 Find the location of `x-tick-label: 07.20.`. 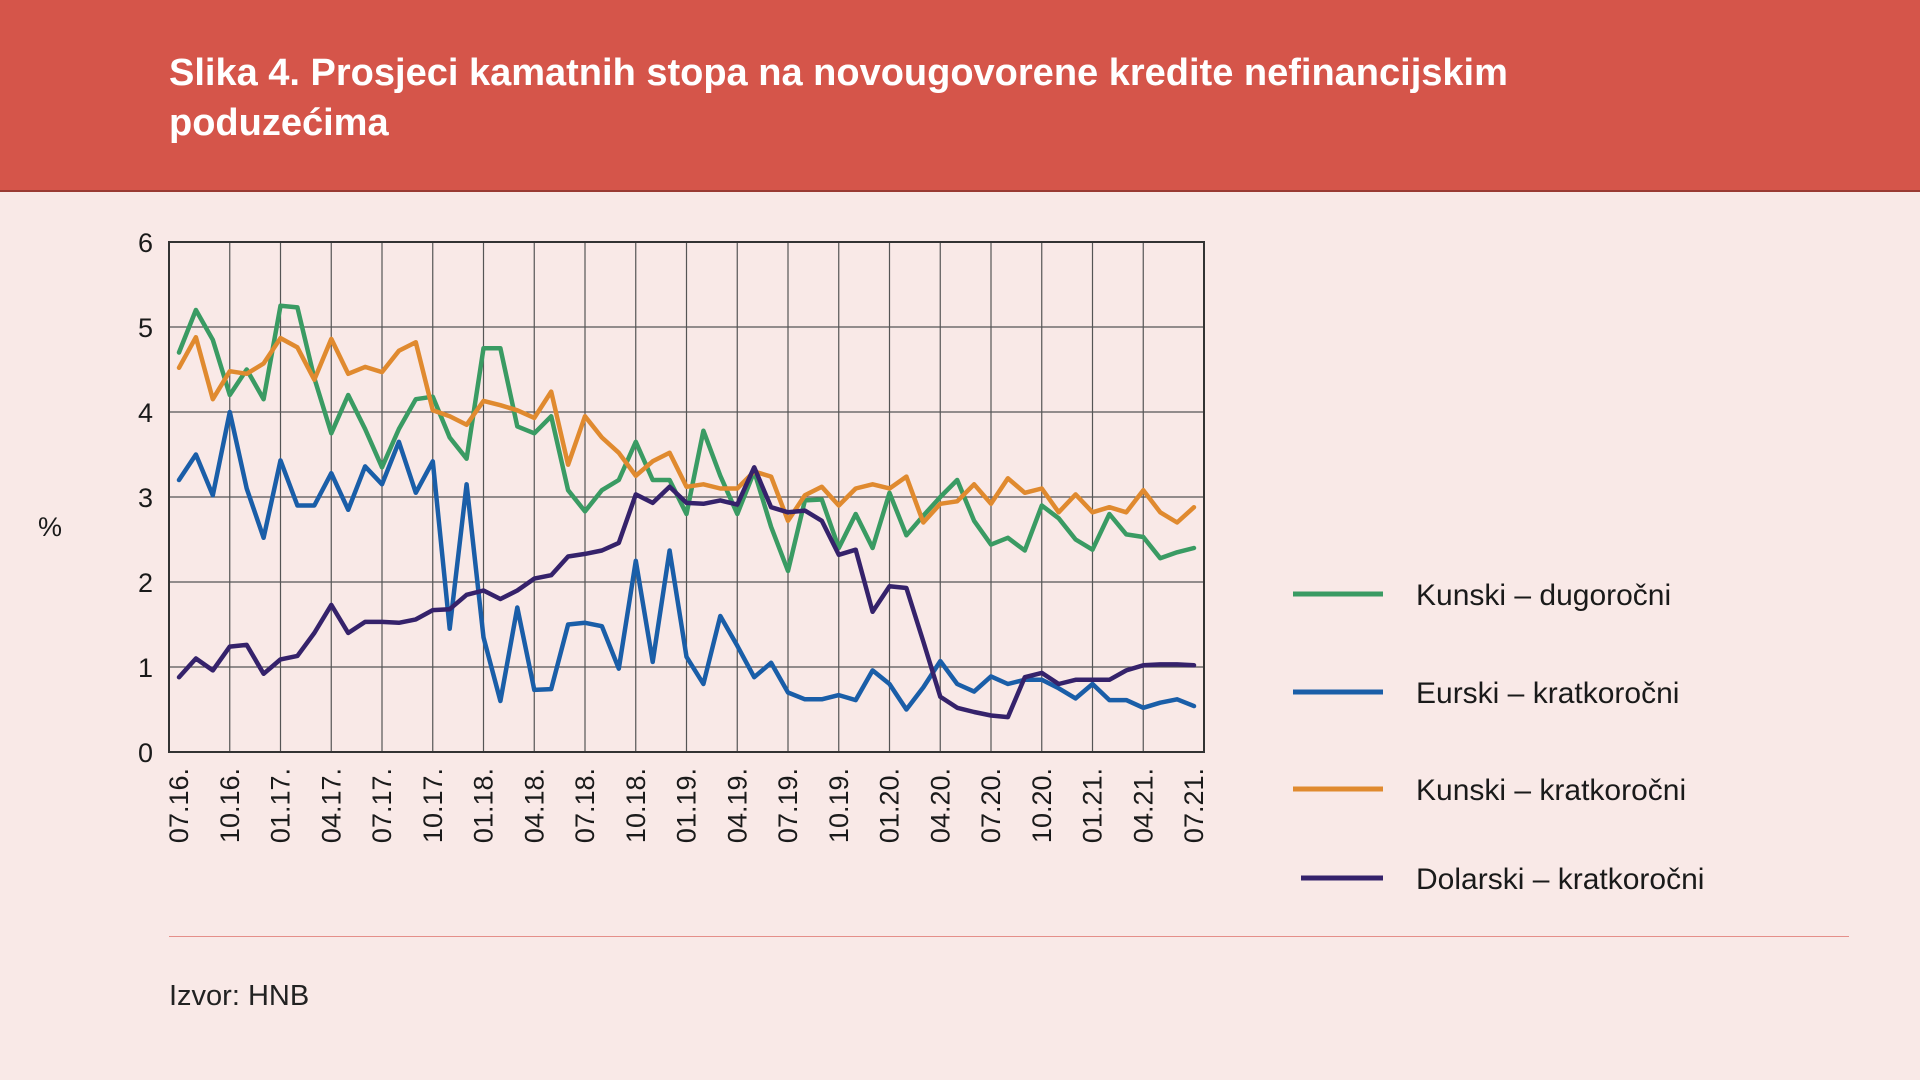

x-tick-label: 07.20. is located at coordinates (991, 805).